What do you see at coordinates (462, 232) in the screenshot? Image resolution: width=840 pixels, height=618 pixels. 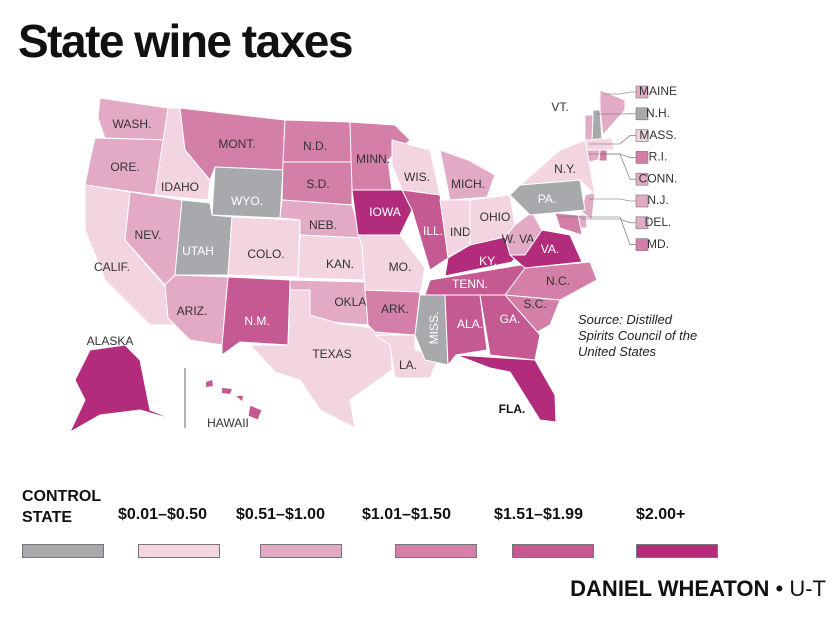 I see `state-label: IND.` at bounding box center [462, 232].